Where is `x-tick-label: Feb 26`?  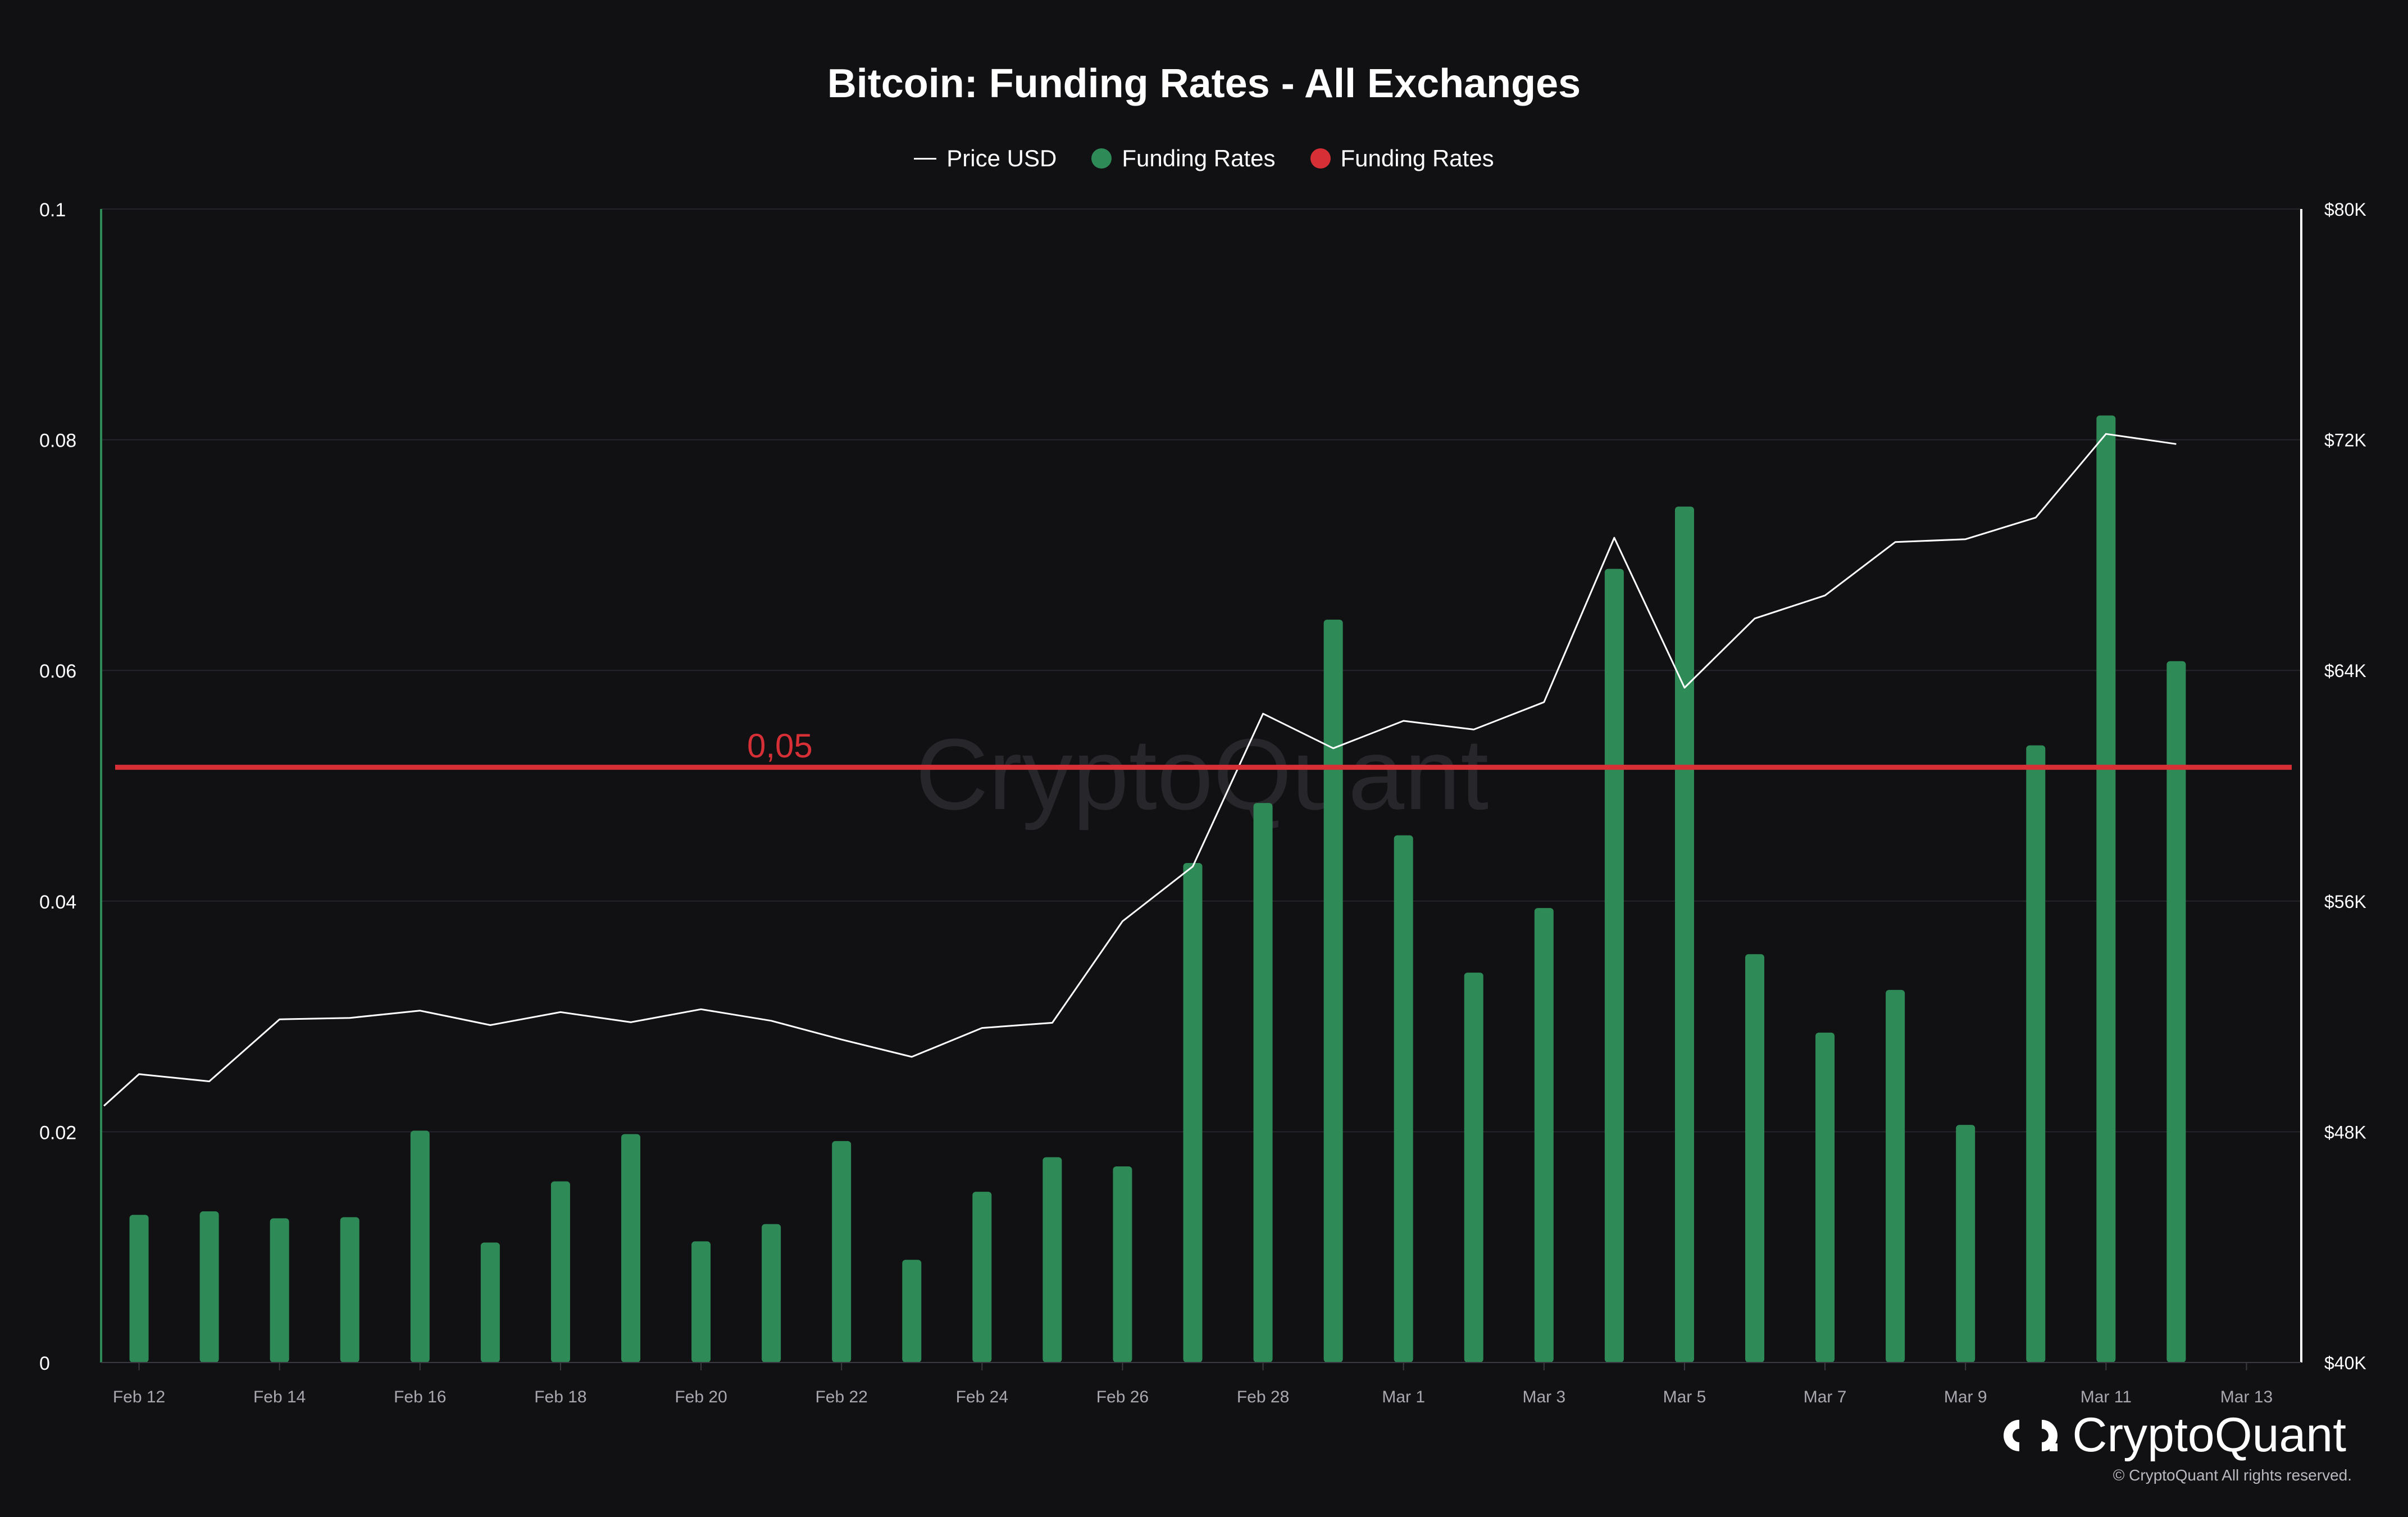
x-tick-label: Feb 26 is located at coordinates (1122, 1397).